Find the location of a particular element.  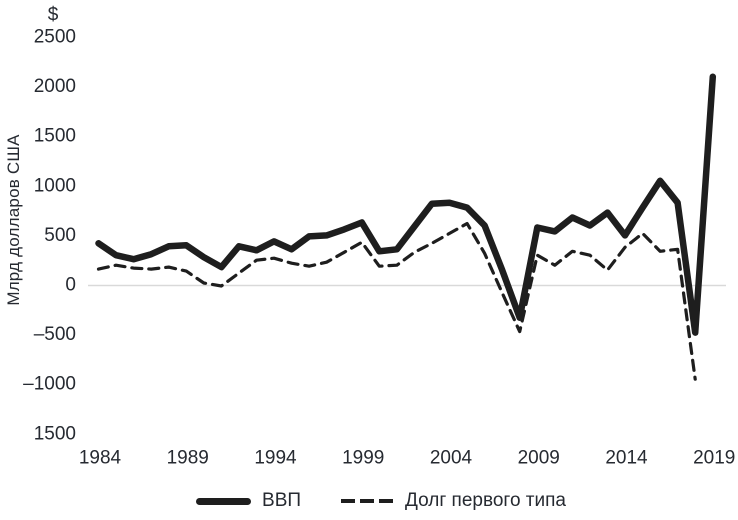

y-tick-label: 1000 is located at coordinates (55, 185).